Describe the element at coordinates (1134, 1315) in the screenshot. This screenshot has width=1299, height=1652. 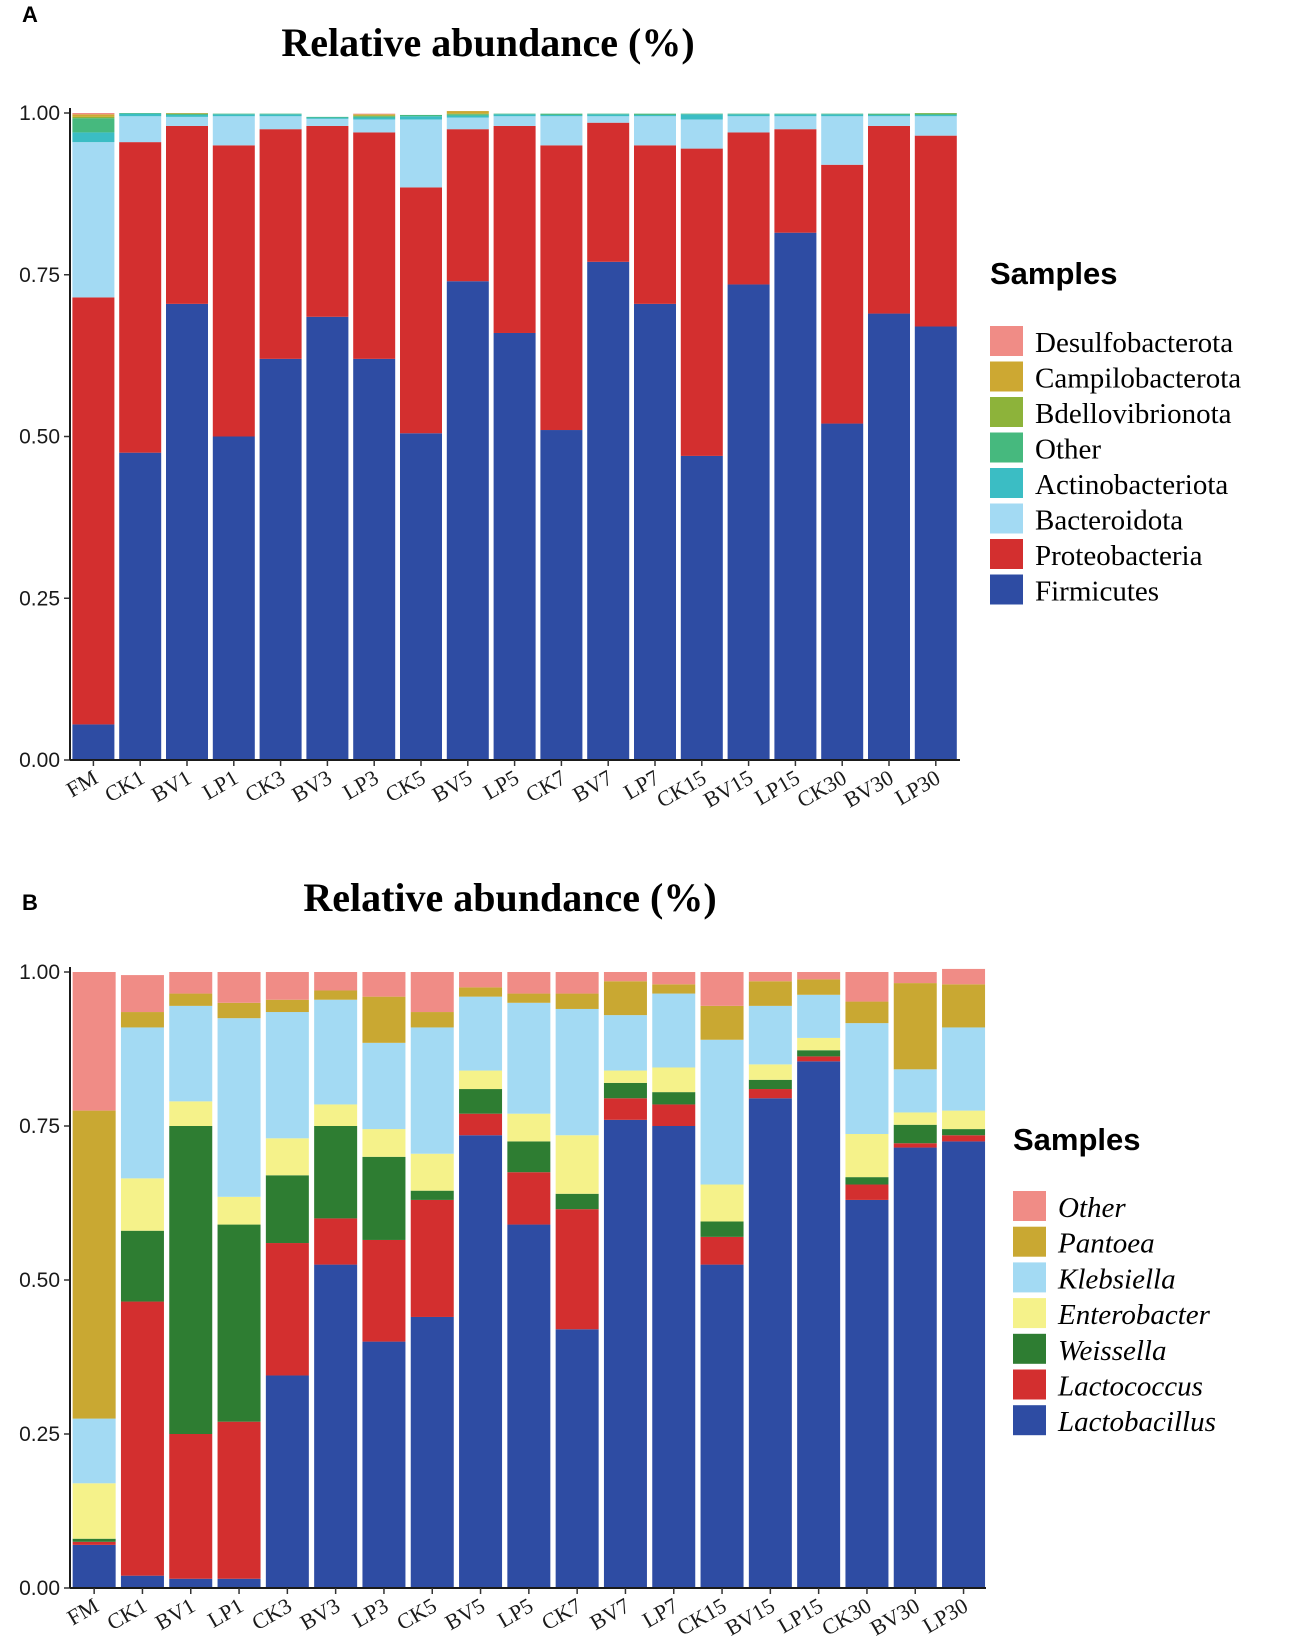
I see `legend-label: Enterobacter` at that location.